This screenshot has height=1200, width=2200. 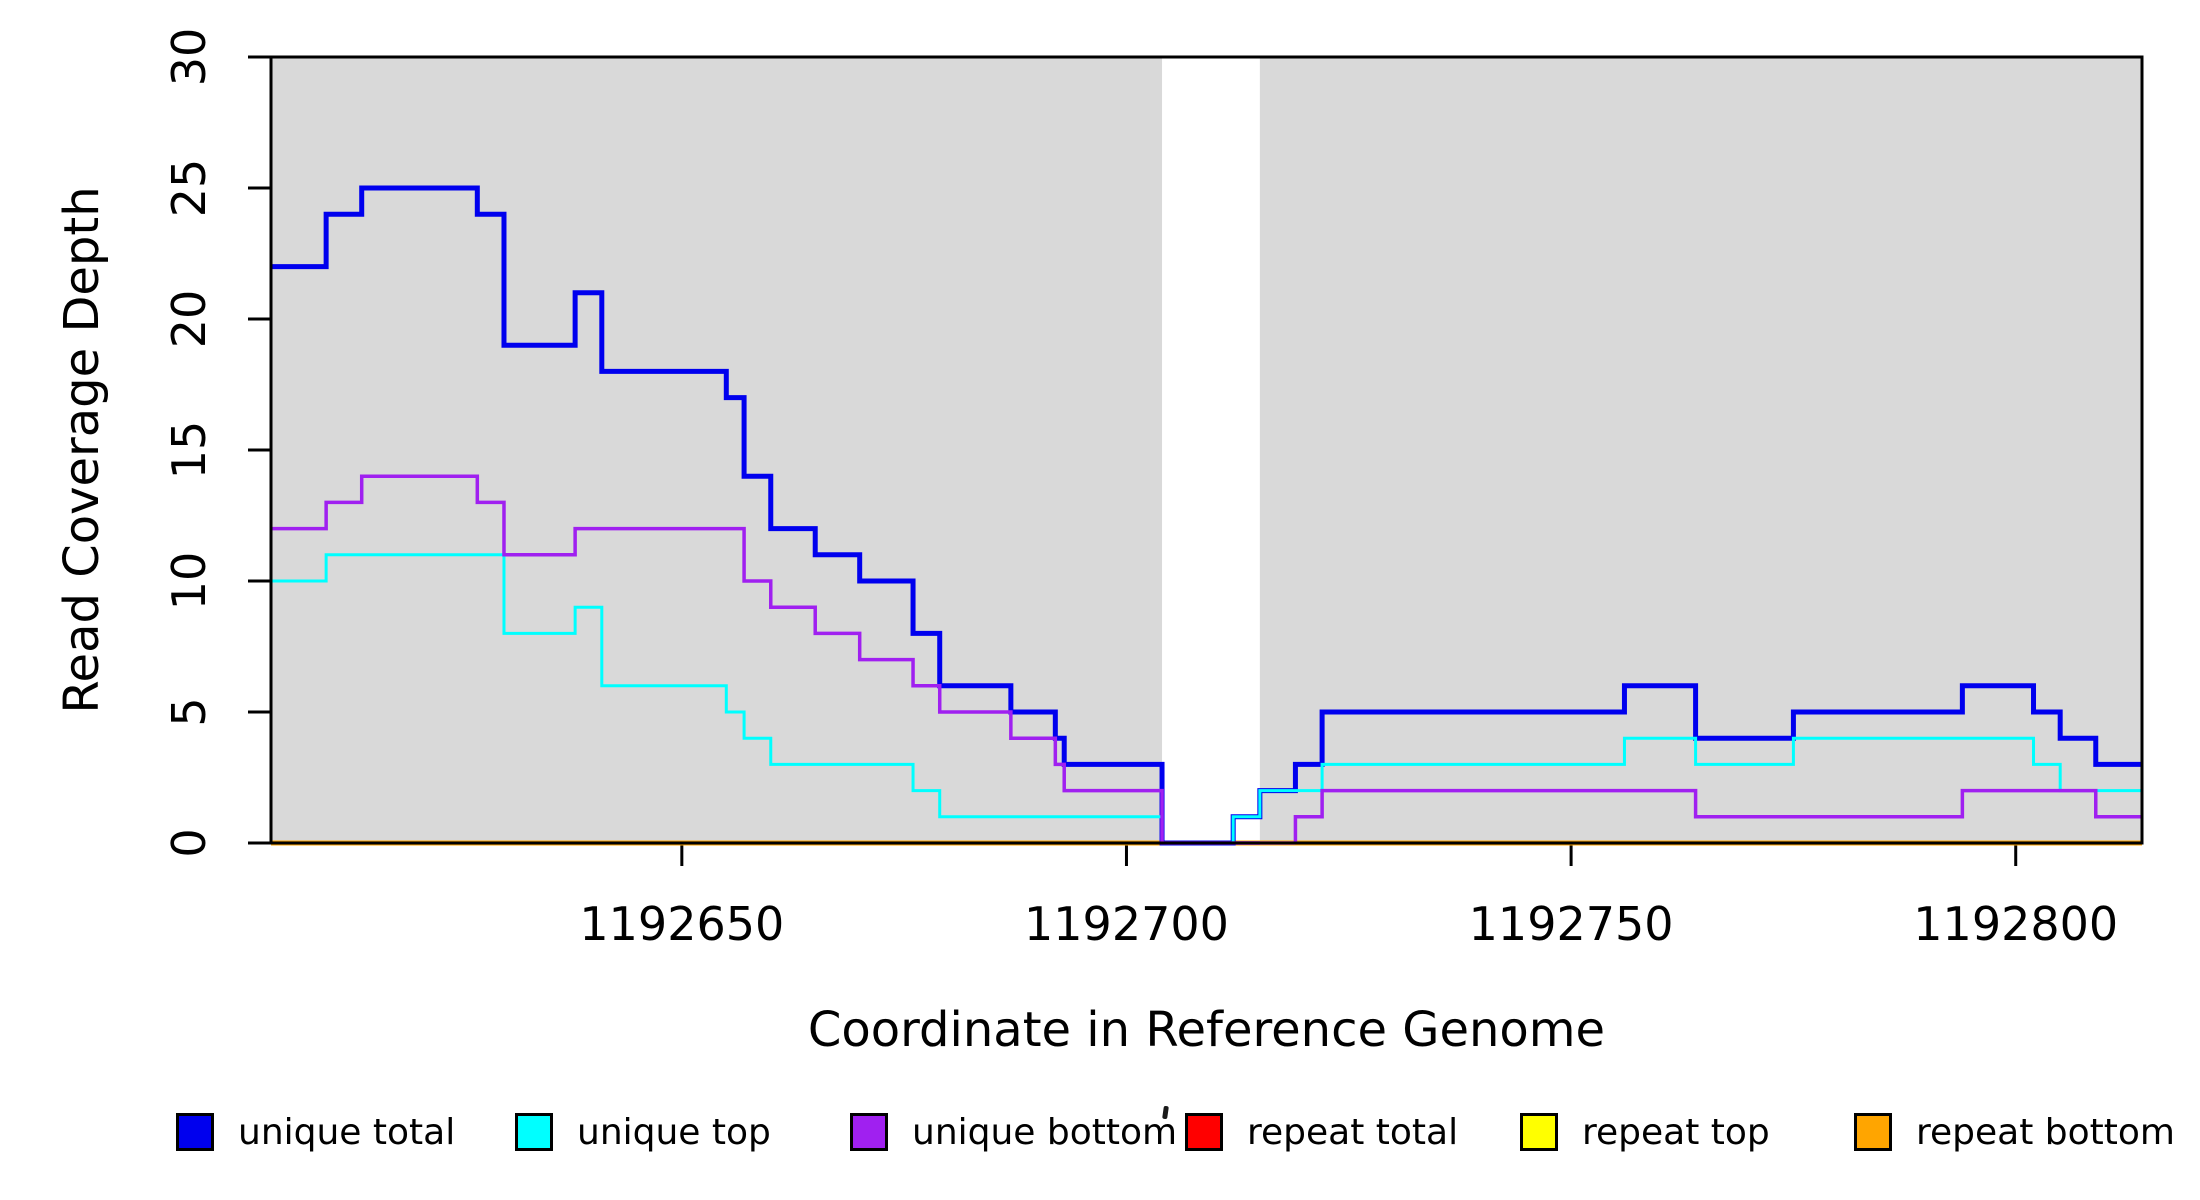 I want to click on y-tick-label: 20, so click(x=189, y=319).